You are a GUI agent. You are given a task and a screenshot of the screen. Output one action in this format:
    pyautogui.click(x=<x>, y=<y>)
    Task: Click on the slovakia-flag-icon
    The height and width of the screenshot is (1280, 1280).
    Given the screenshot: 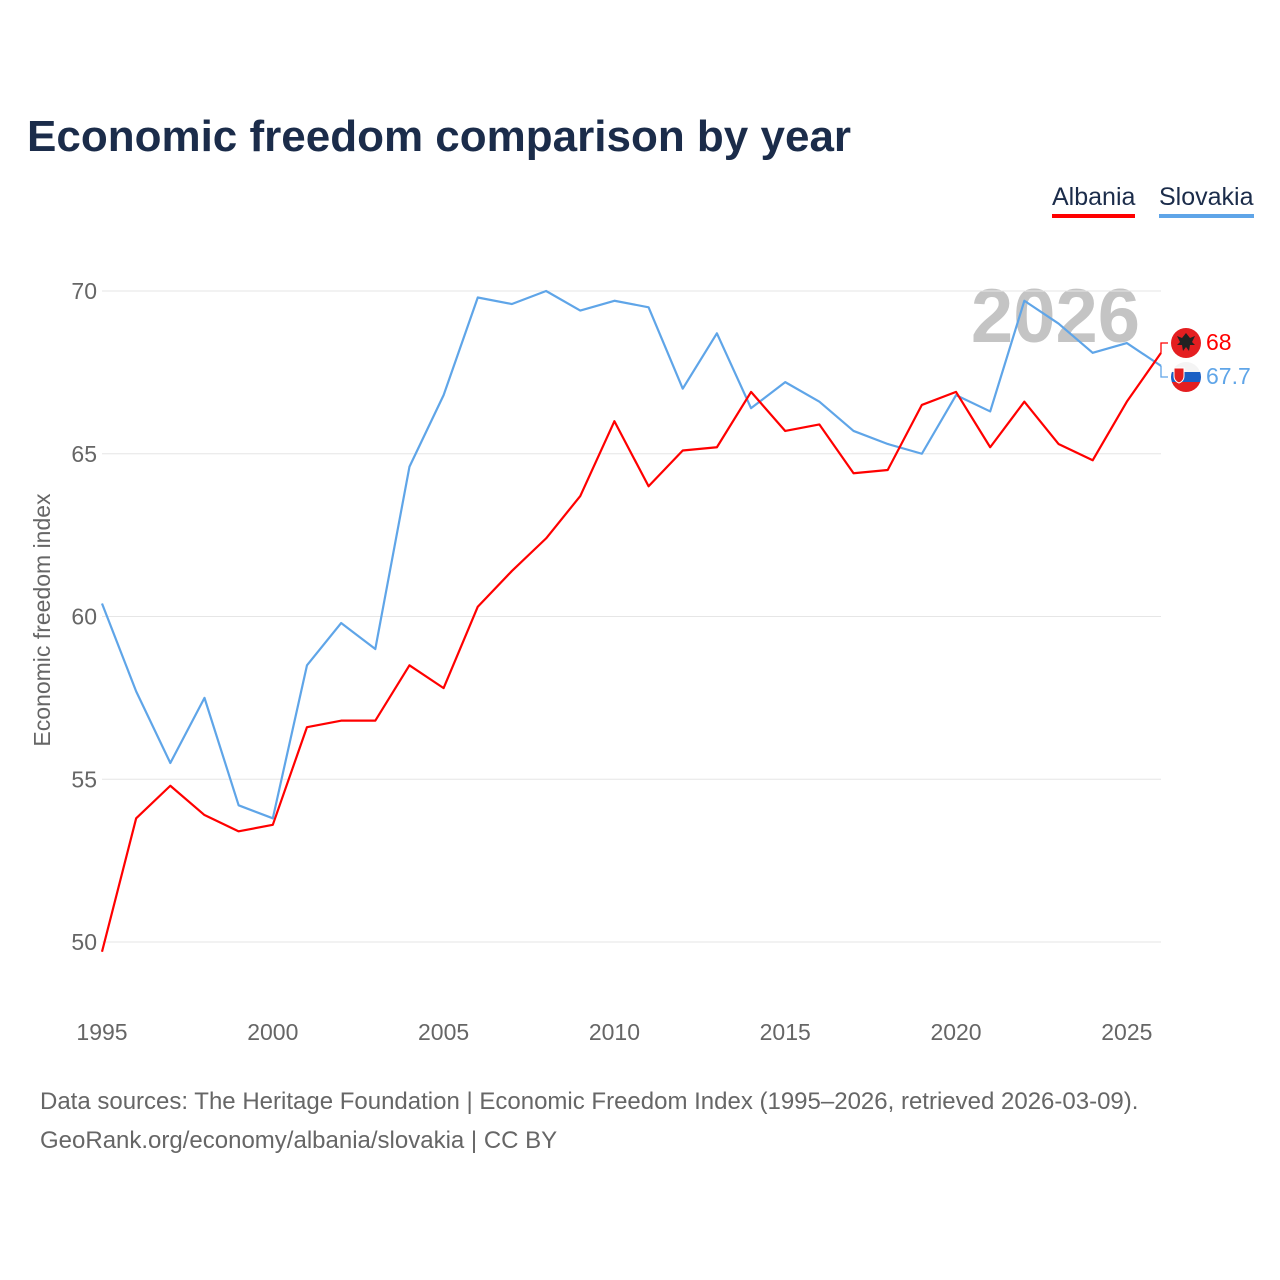 What is the action you would take?
    pyautogui.click(x=1186, y=367)
    